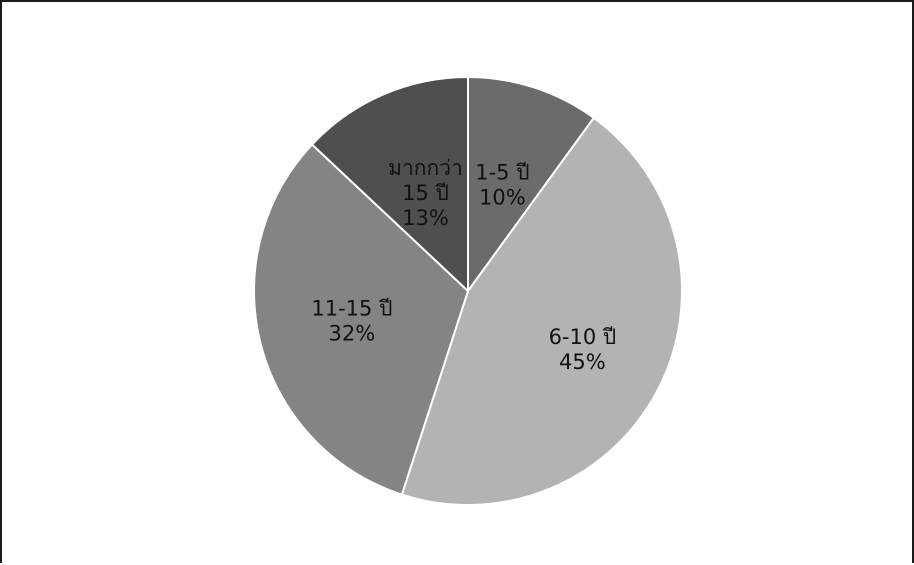 The height and width of the screenshot is (565, 914). Describe the element at coordinates (502, 185) in the screenshot. I see `pie-slice-label-1: 1-5 ปี 10%` at that location.